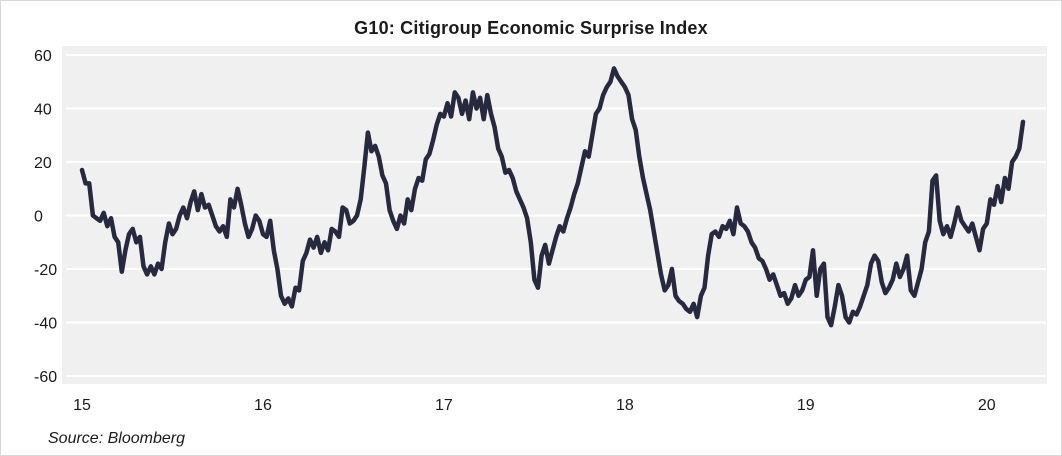  I want to click on y-tick-label: 60, so click(43, 56).